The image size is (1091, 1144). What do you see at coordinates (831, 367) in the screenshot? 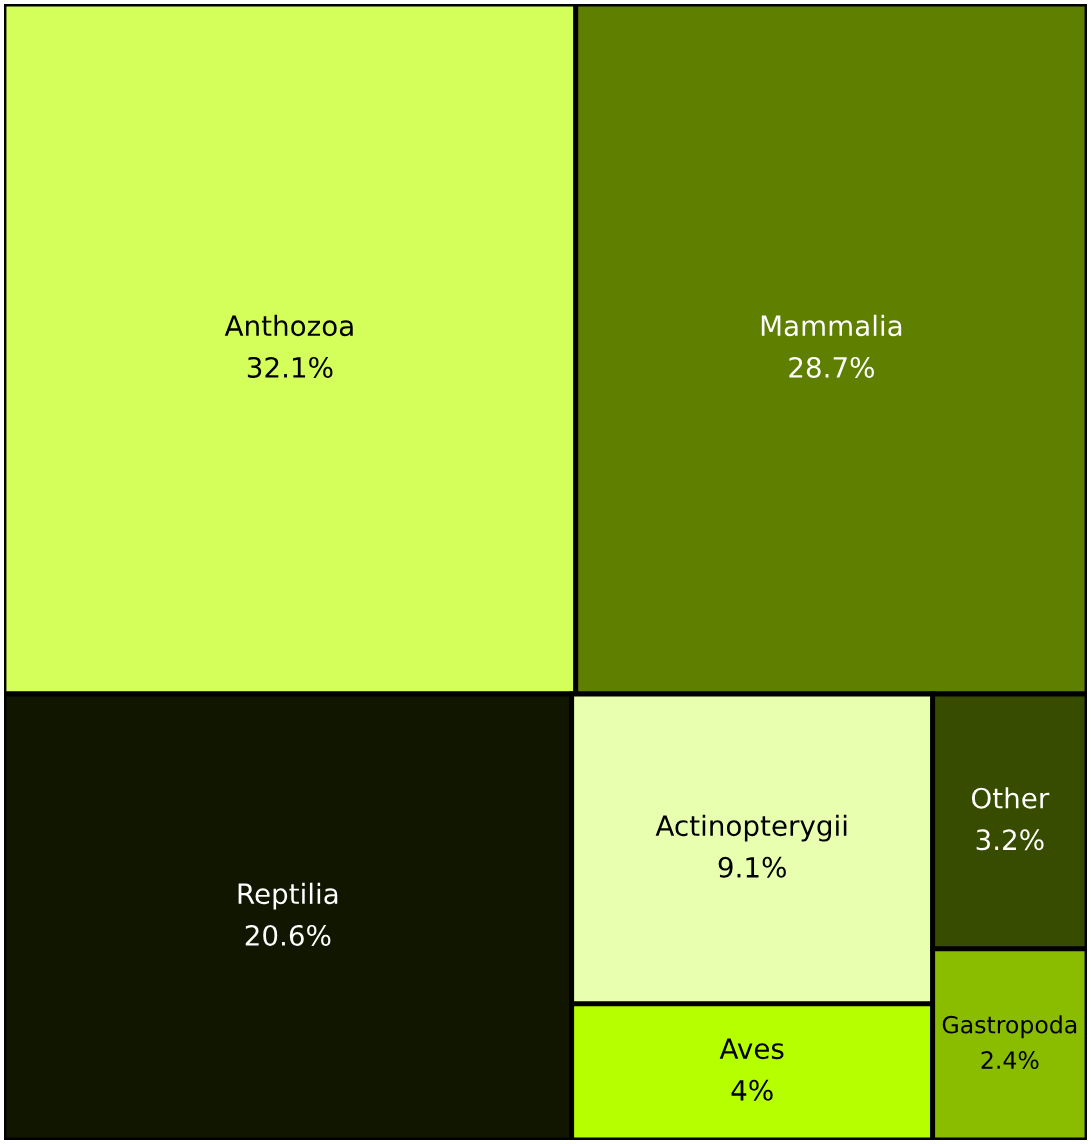
I see `data-label: 28.7%` at bounding box center [831, 367].